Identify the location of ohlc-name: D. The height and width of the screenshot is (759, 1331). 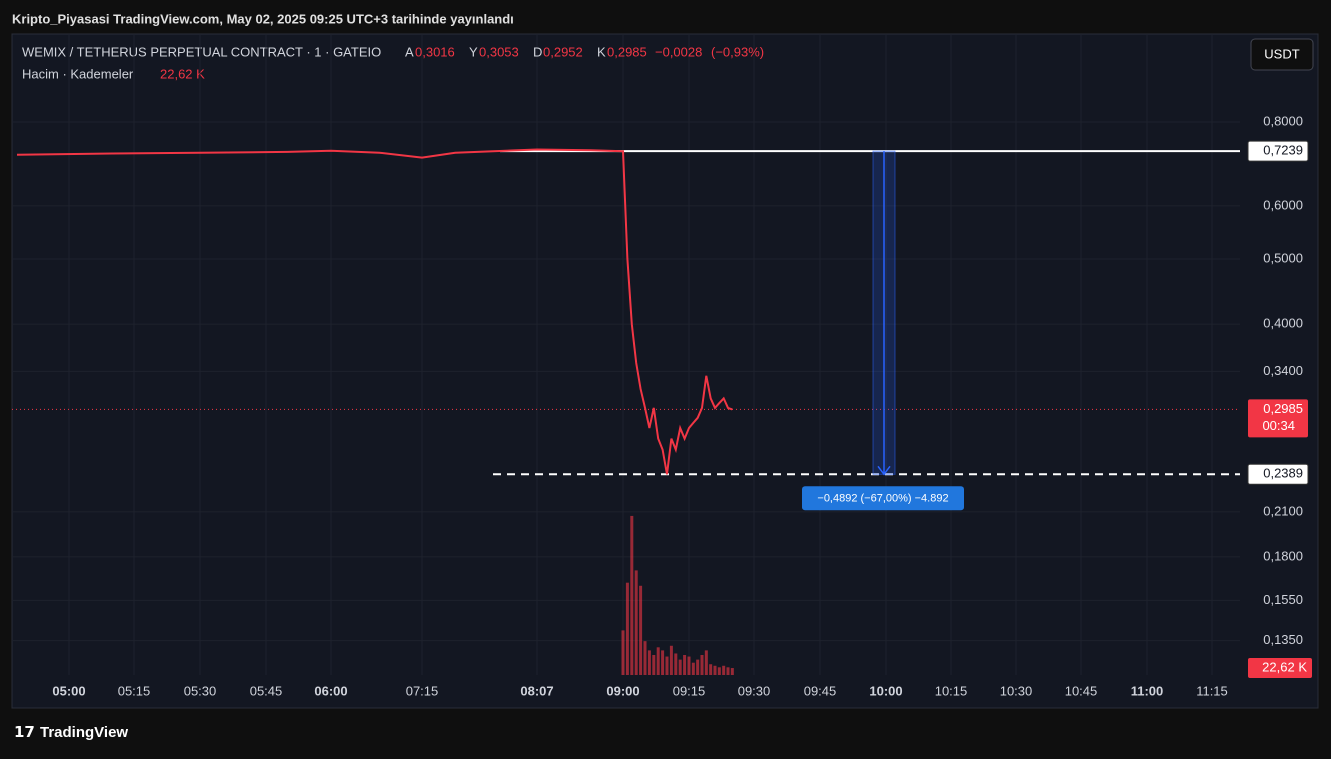
(537, 51).